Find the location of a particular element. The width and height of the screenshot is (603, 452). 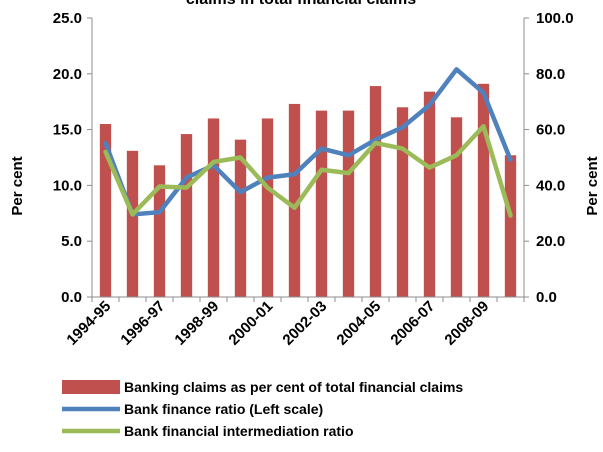

legend-label: Bank financial intermediation ratio is located at coordinates (239, 431).